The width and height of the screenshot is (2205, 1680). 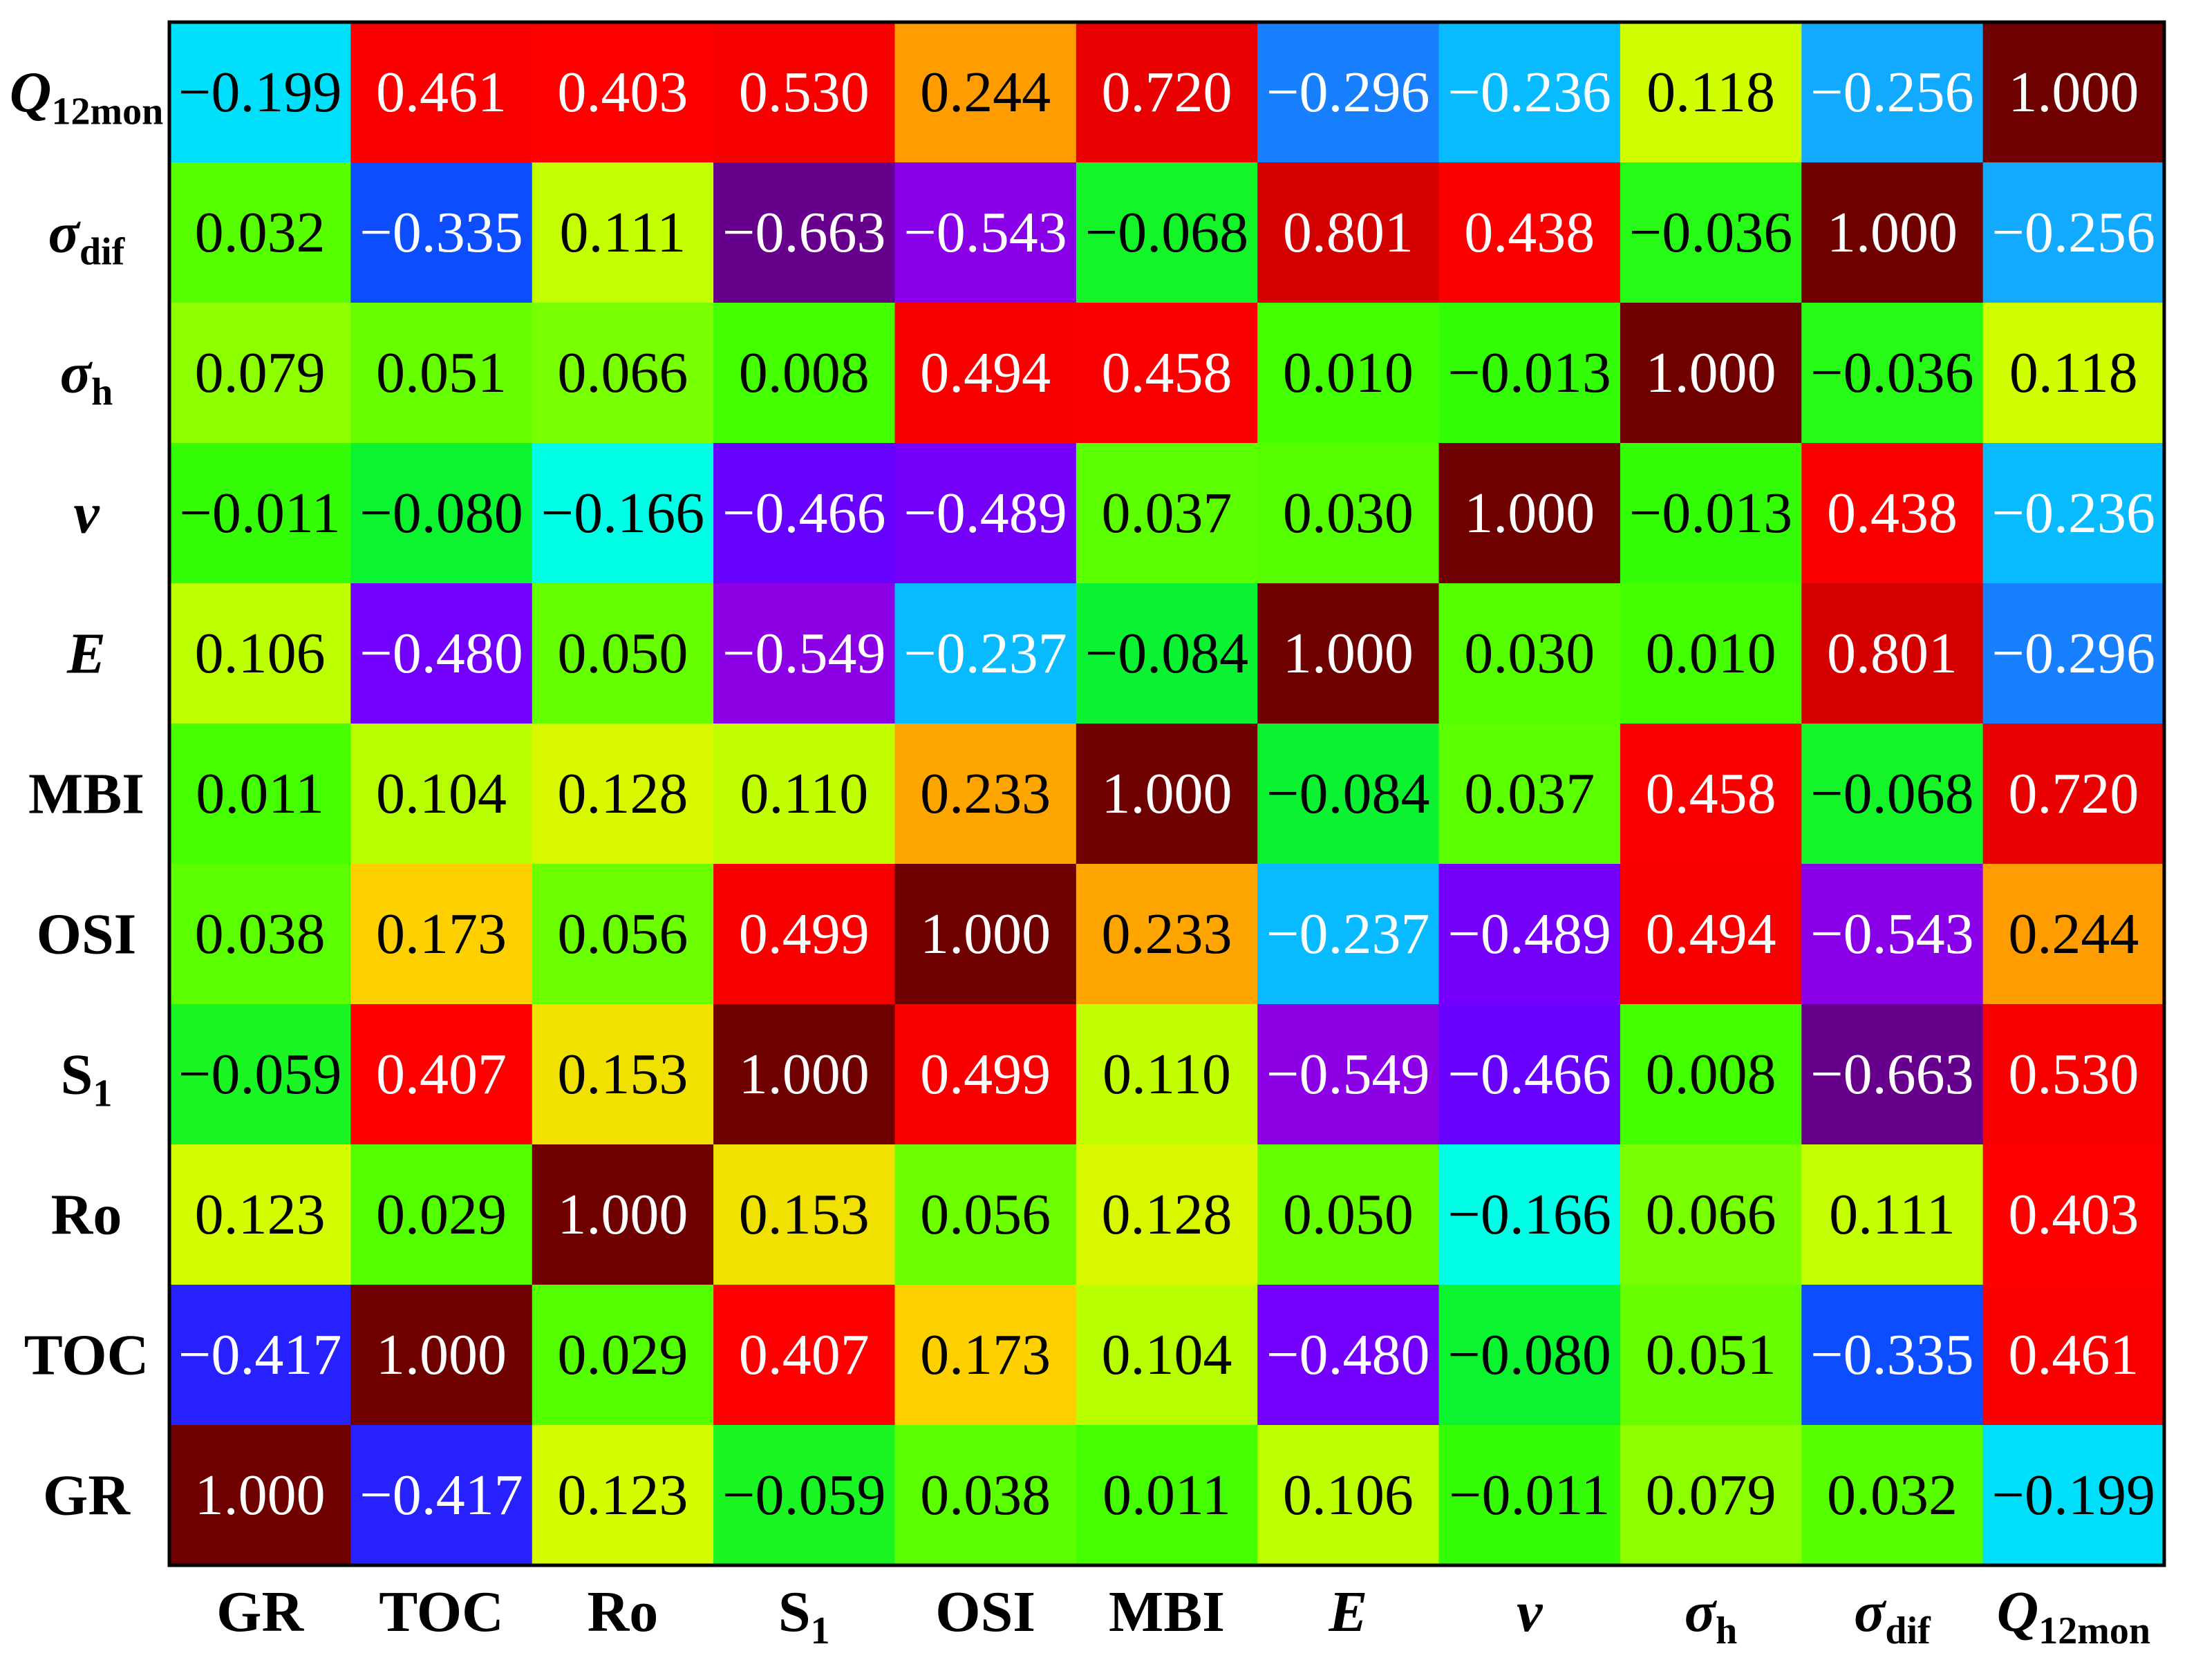 What do you see at coordinates (622, 653) in the screenshot?
I see `cell-value-label: 0.050` at bounding box center [622, 653].